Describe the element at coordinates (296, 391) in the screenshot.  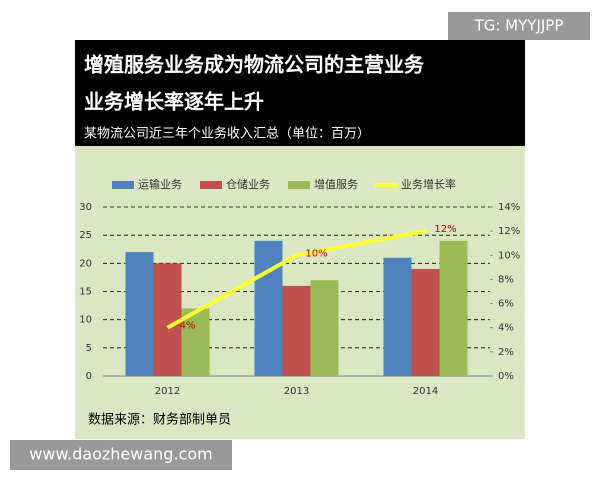
I see `x-tick-label: 2013` at that location.